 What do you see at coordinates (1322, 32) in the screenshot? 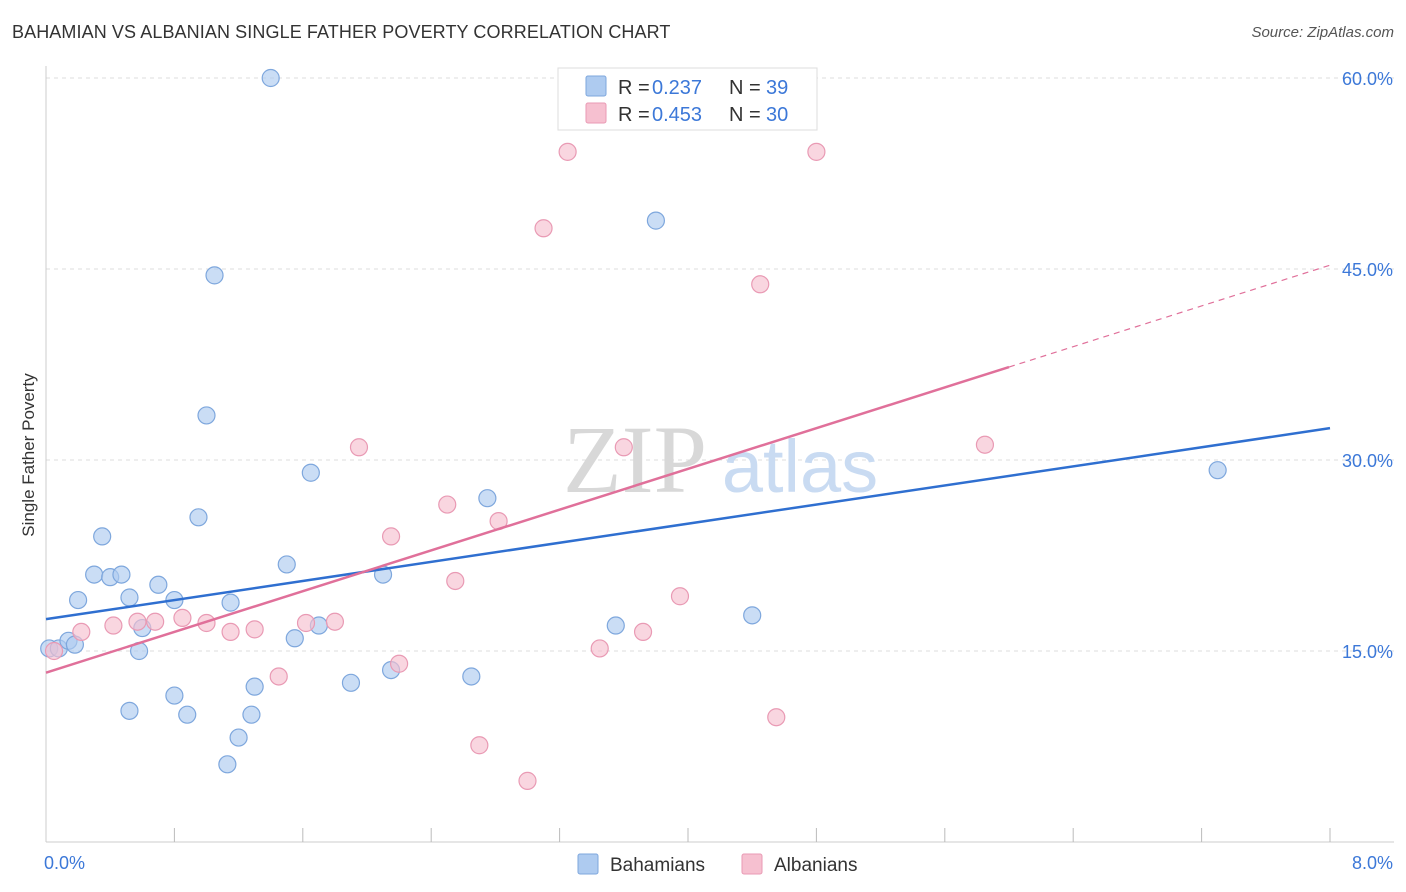
I see `source-credit: Source: ZipAtlas.com` at bounding box center [1322, 32].